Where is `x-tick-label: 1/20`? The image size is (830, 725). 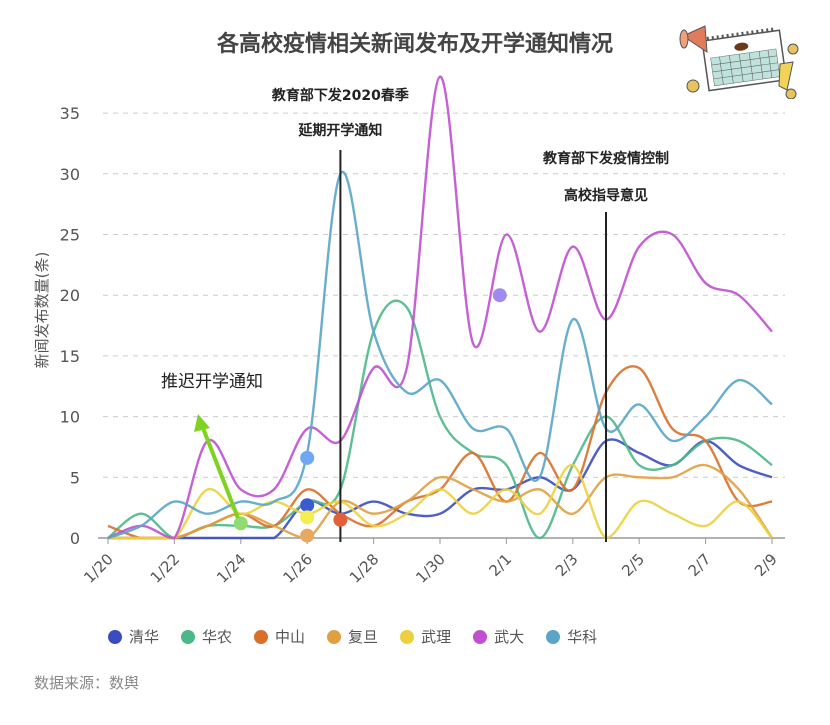 x-tick-label: 1/20 is located at coordinates (98, 568).